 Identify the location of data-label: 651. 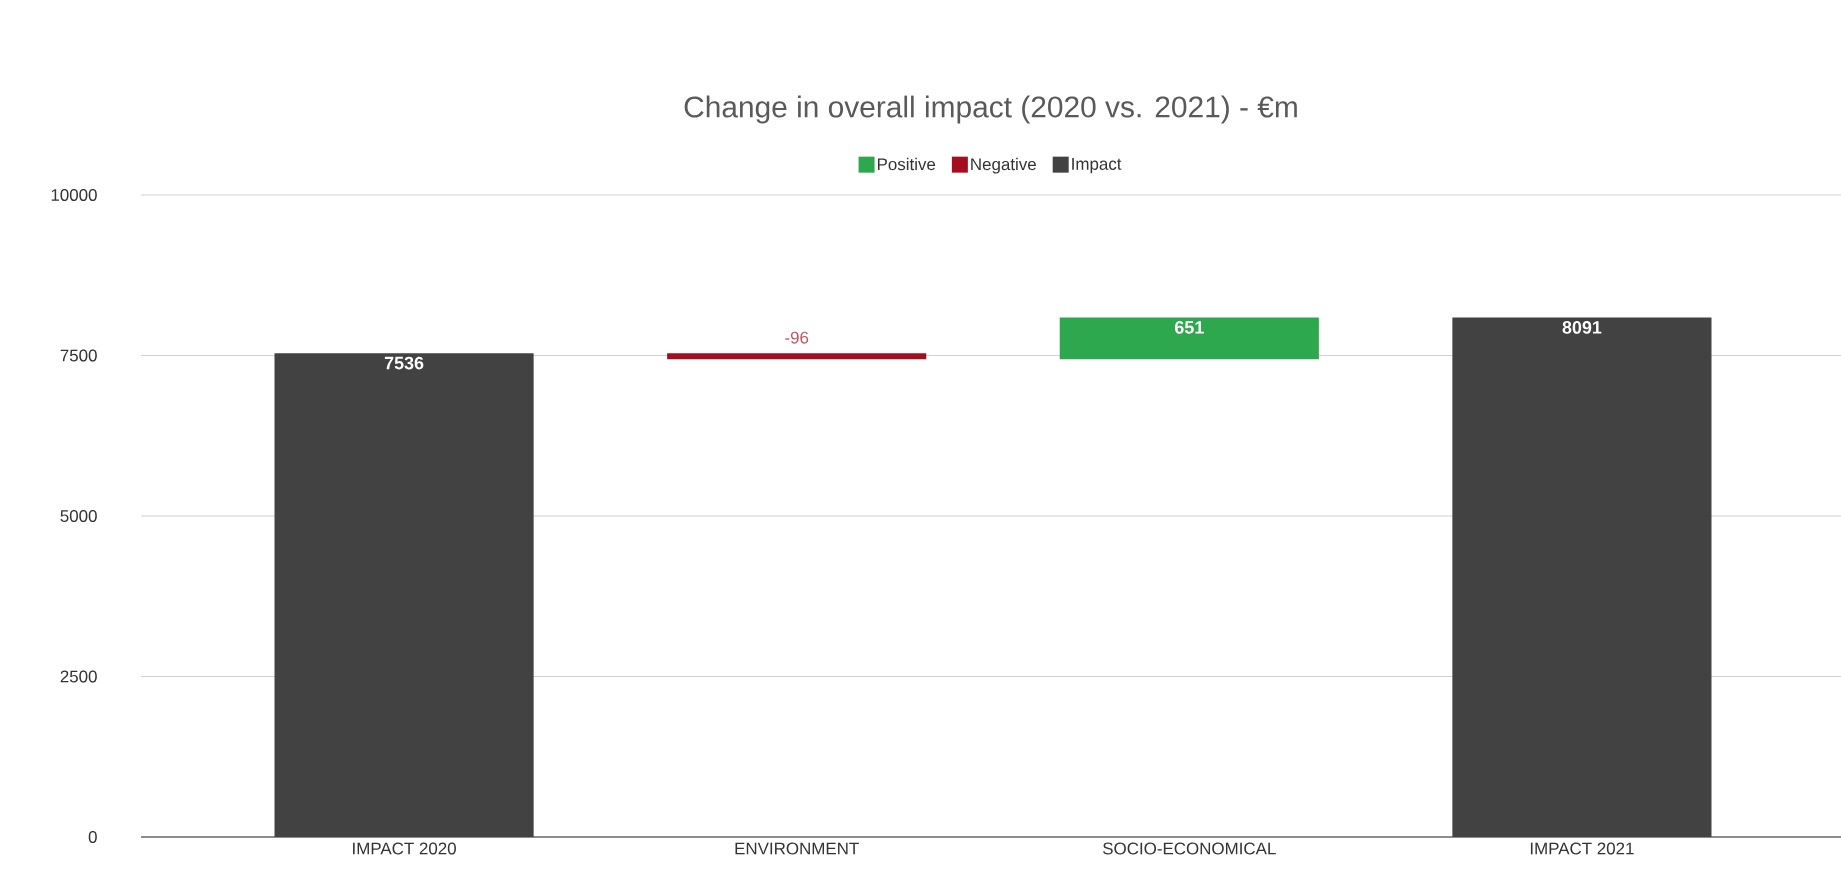
(1189, 327).